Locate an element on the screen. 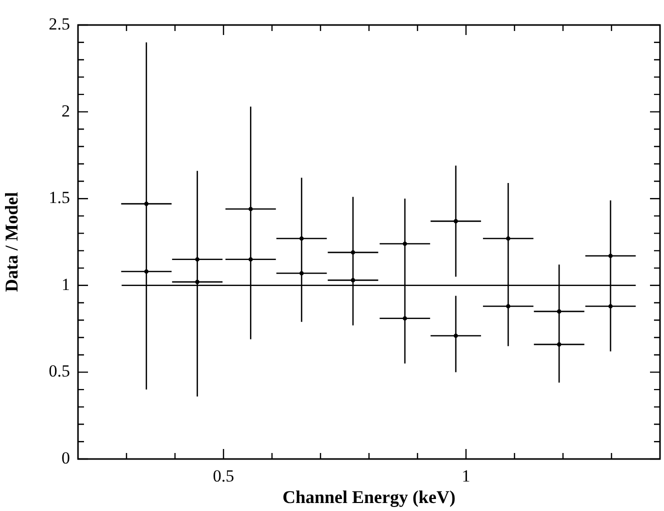  y-tick-label: 0.5 is located at coordinates (59, 371).